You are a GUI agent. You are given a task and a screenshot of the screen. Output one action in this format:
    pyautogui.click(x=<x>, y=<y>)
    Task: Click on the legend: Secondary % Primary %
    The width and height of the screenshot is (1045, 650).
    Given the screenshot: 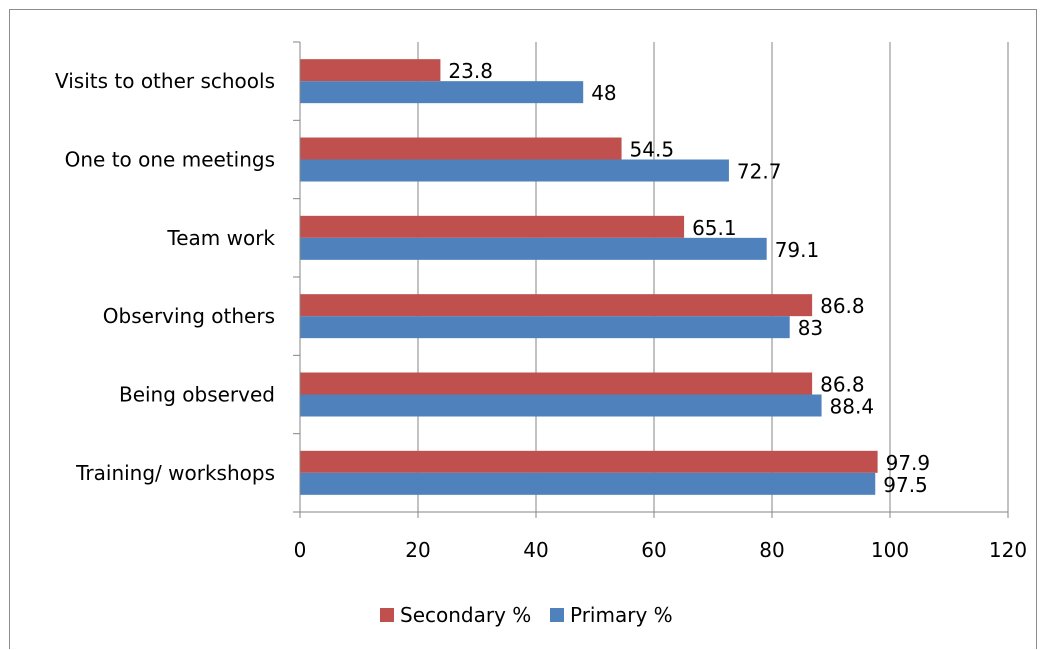 What is the action you would take?
    pyautogui.click(x=526, y=615)
    